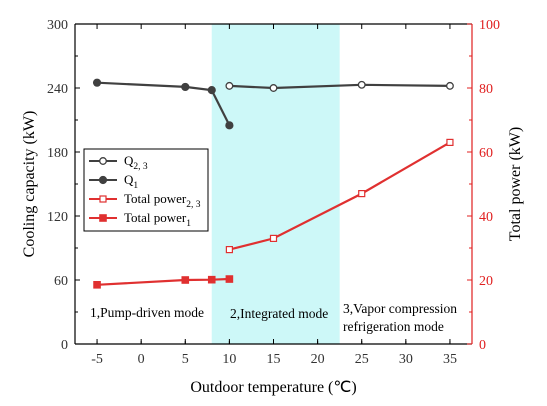  What do you see at coordinates (57, 153) in the screenshot?
I see `y-left-tick-label: 180` at bounding box center [57, 153].